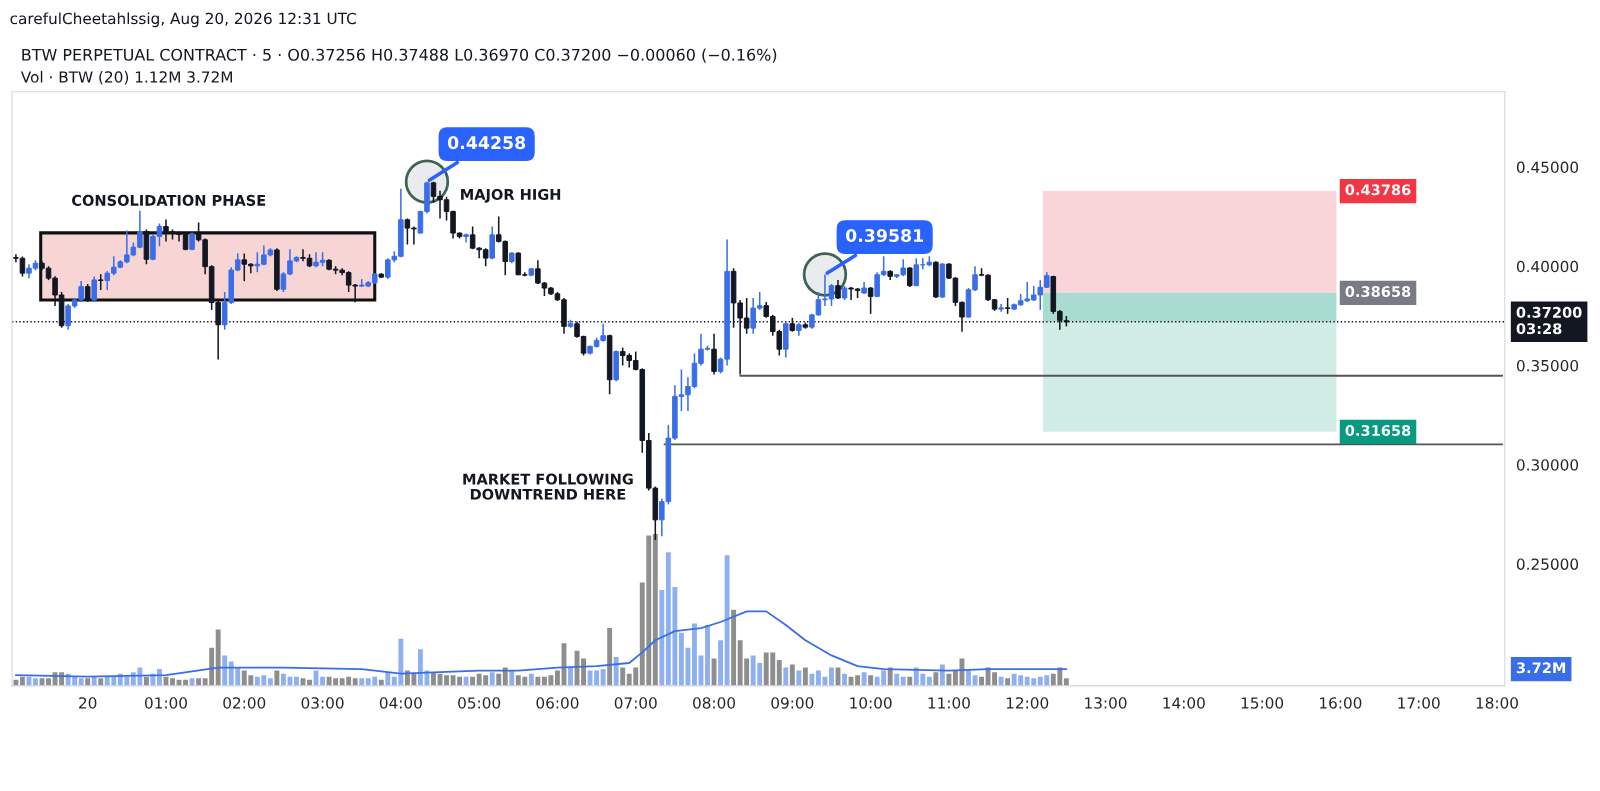  What do you see at coordinates (1378, 292) in the screenshot?
I see `data-label: 0.38658` at bounding box center [1378, 292].